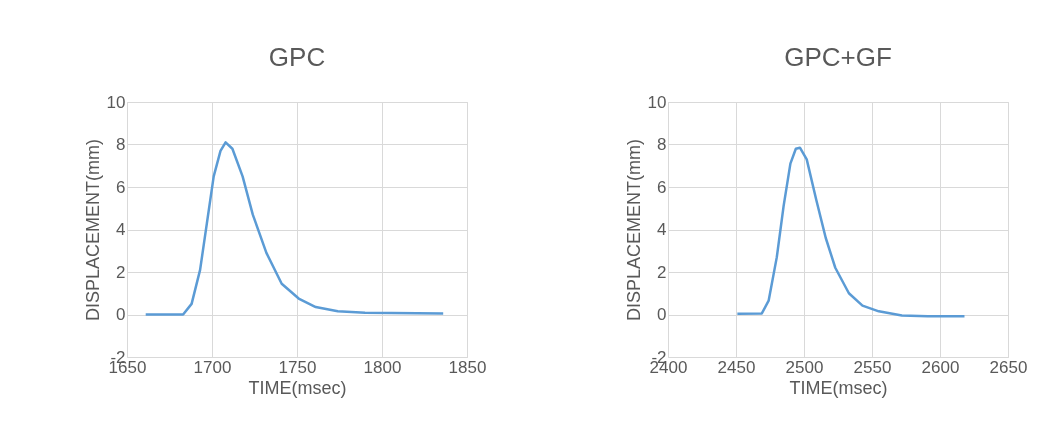 This screenshot has width=1056, height=423. I want to click on chart-title: GPC, so click(297, 57).